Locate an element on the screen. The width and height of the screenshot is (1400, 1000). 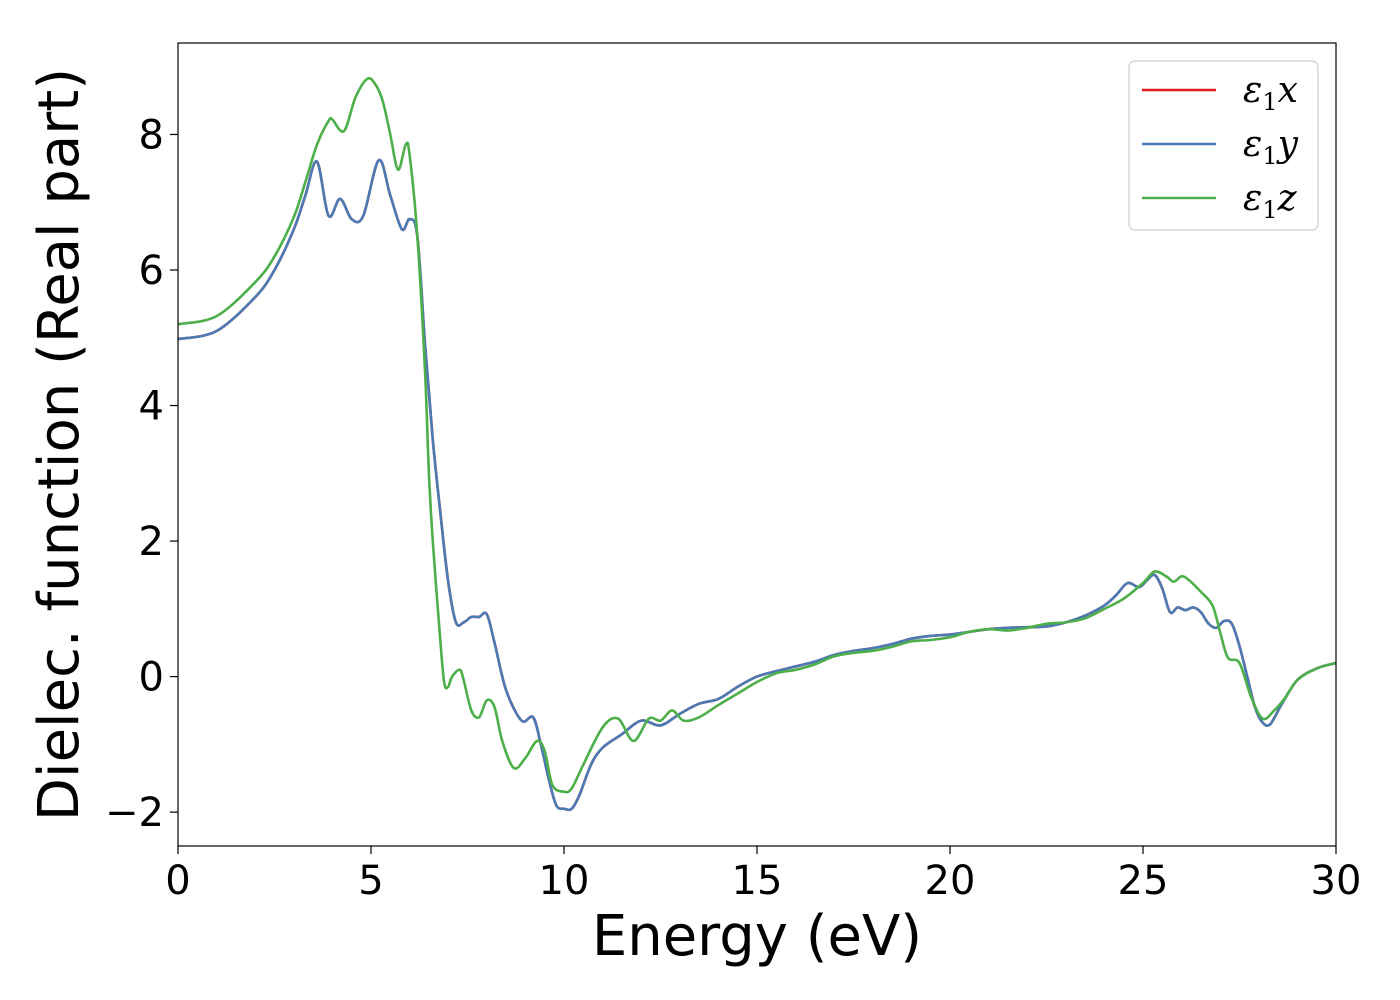
x-axis-title: Energy (eV) is located at coordinates (757, 936).